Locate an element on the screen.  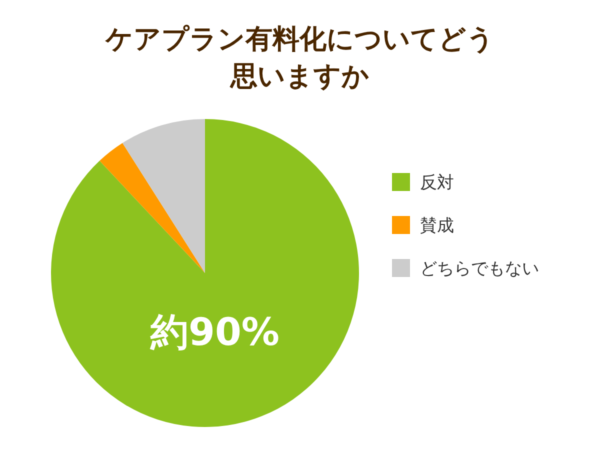
annotation: 約90% is located at coordinates (215, 332).